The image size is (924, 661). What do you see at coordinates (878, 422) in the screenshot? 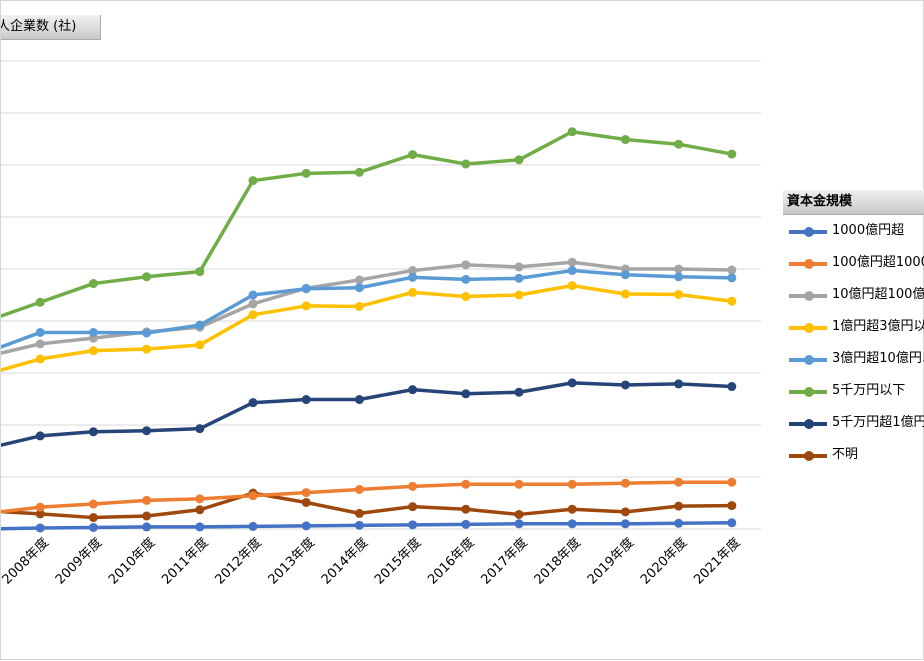
I see `legend-label: 5千万円超1億円以下` at bounding box center [878, 422].